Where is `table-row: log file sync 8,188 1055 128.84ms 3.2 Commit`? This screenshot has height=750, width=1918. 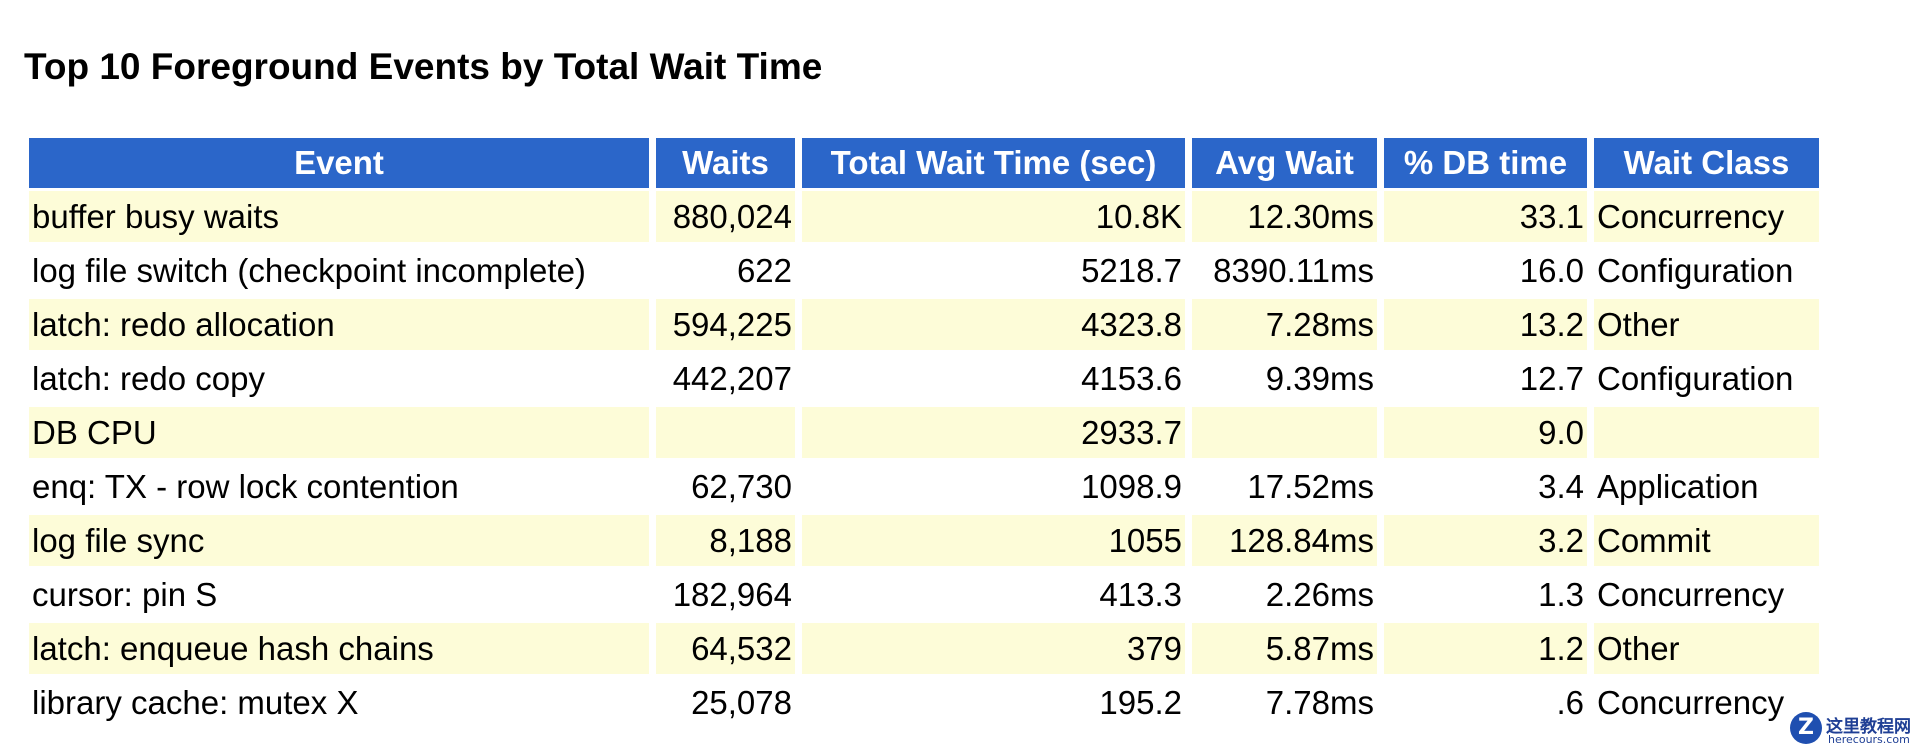
table-row: log file sync 8,188 1055 128.84ms 3.2 Commit is located at coordinates (924, 540).